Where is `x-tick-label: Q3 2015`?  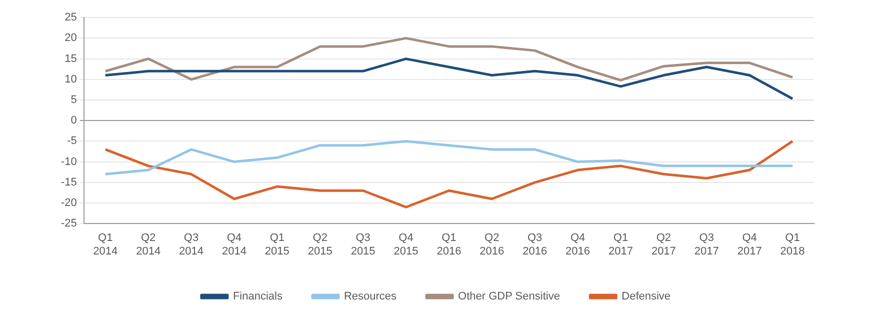
x-tick-label: Q3 2015 is located at coordinates (363, 245).